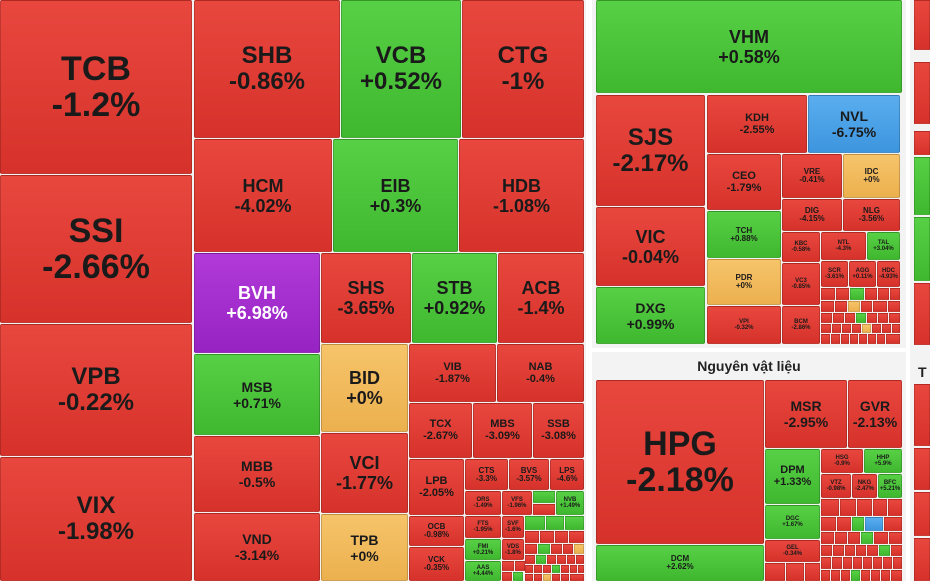  I want to click on tile-hdc: HDC -4.93%, so click(888, 274).